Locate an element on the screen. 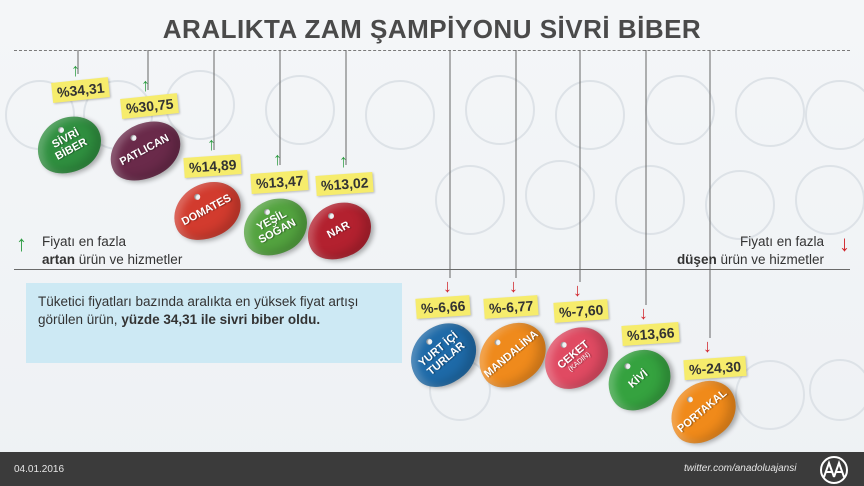 This screenshot has width=864, height=486. product-tag: CEKET (KADIN) is located at coordinates (576, 358).